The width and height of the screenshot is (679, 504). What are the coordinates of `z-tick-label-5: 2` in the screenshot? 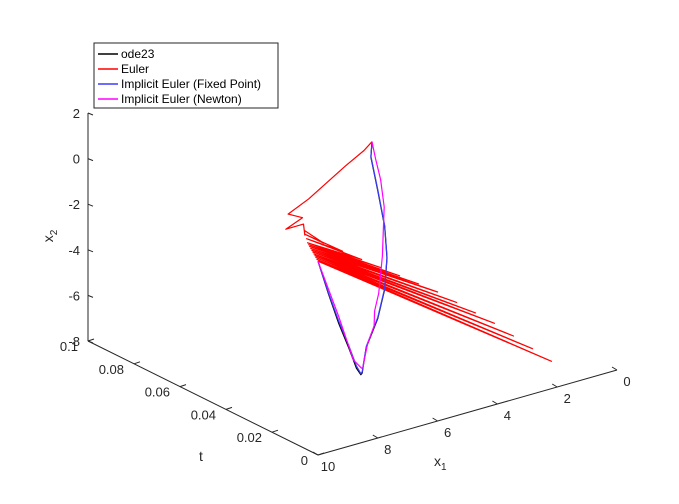 It's located at (76, 113).